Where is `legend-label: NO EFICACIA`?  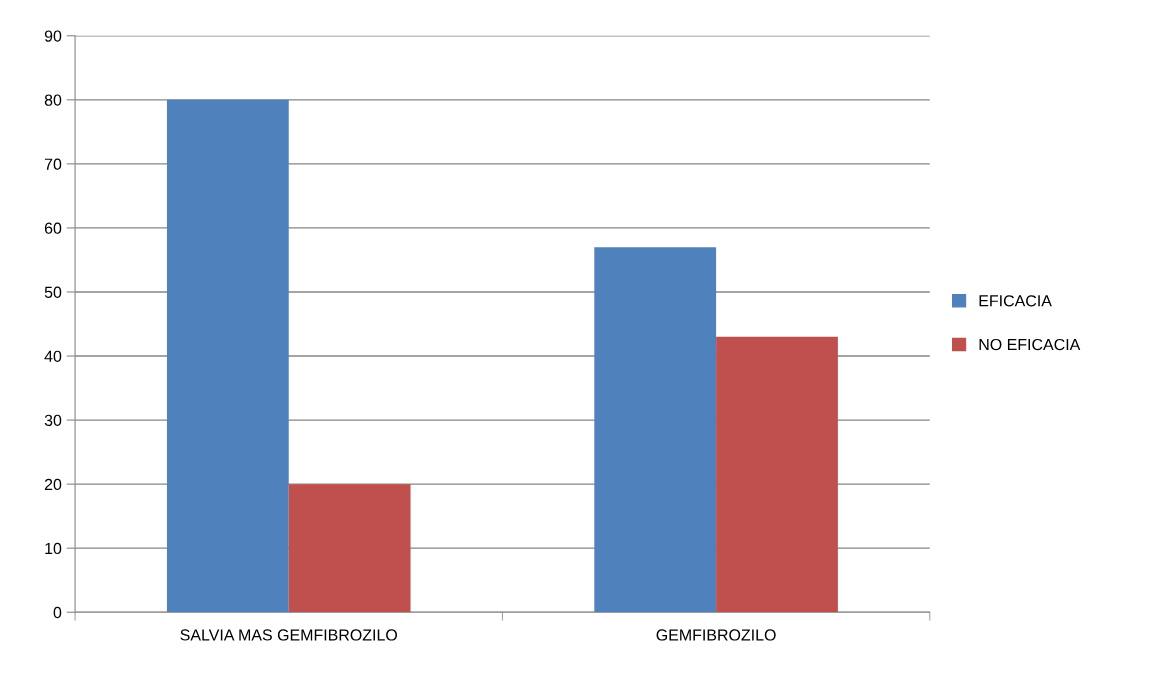 legend-label: NO EFICACIA is located at coordinates (1030, 344).